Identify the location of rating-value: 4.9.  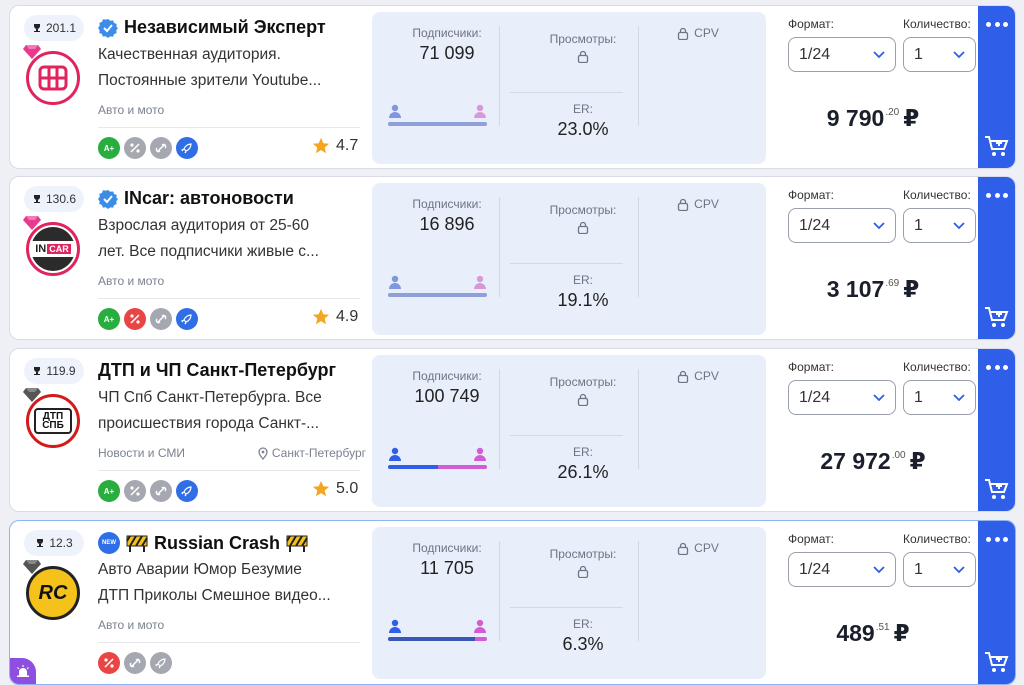
(347, 316).